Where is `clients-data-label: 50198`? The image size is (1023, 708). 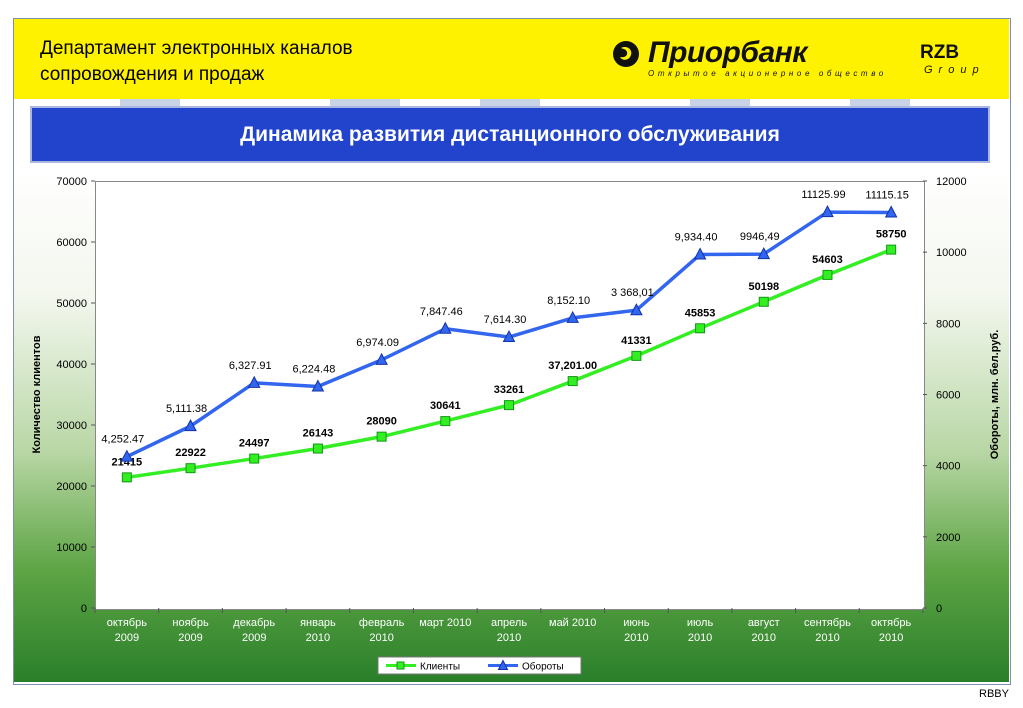
clients-data-label: 50198 is located at coordinates (763, 287).